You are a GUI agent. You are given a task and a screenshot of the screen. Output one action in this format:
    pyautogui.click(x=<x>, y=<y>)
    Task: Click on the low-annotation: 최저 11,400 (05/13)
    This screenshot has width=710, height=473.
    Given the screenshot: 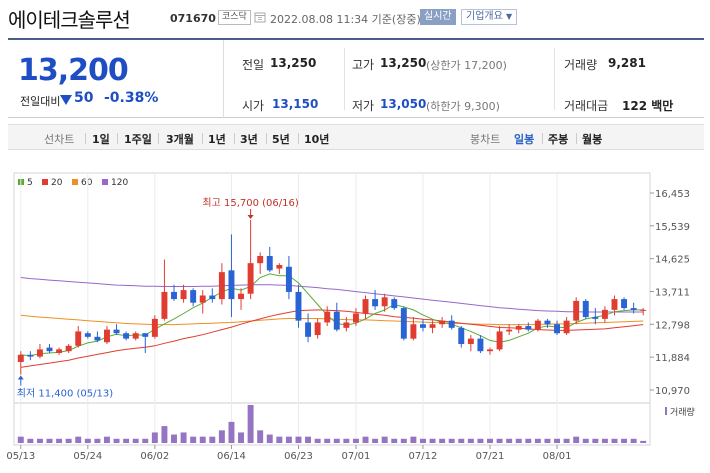 What is the action you would take?
    pyautogui.click(x=65, y=394)
    